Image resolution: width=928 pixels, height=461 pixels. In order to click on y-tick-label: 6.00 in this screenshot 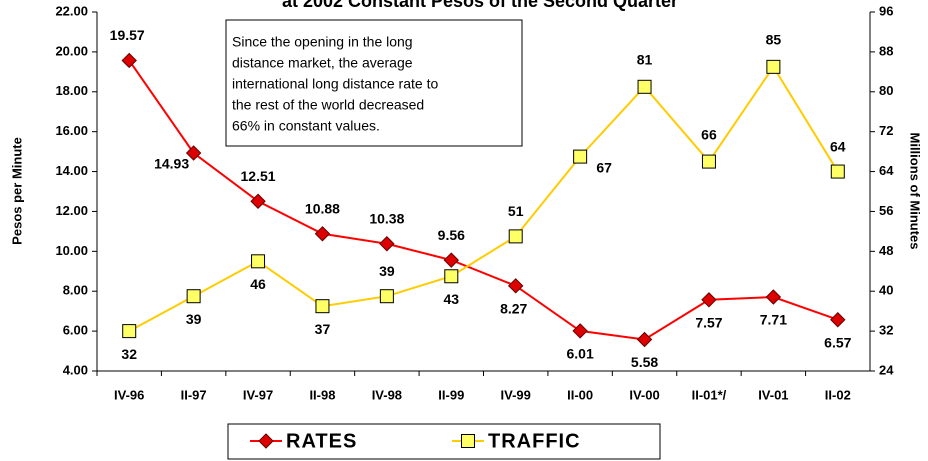, I will do `click(75, 330)`.